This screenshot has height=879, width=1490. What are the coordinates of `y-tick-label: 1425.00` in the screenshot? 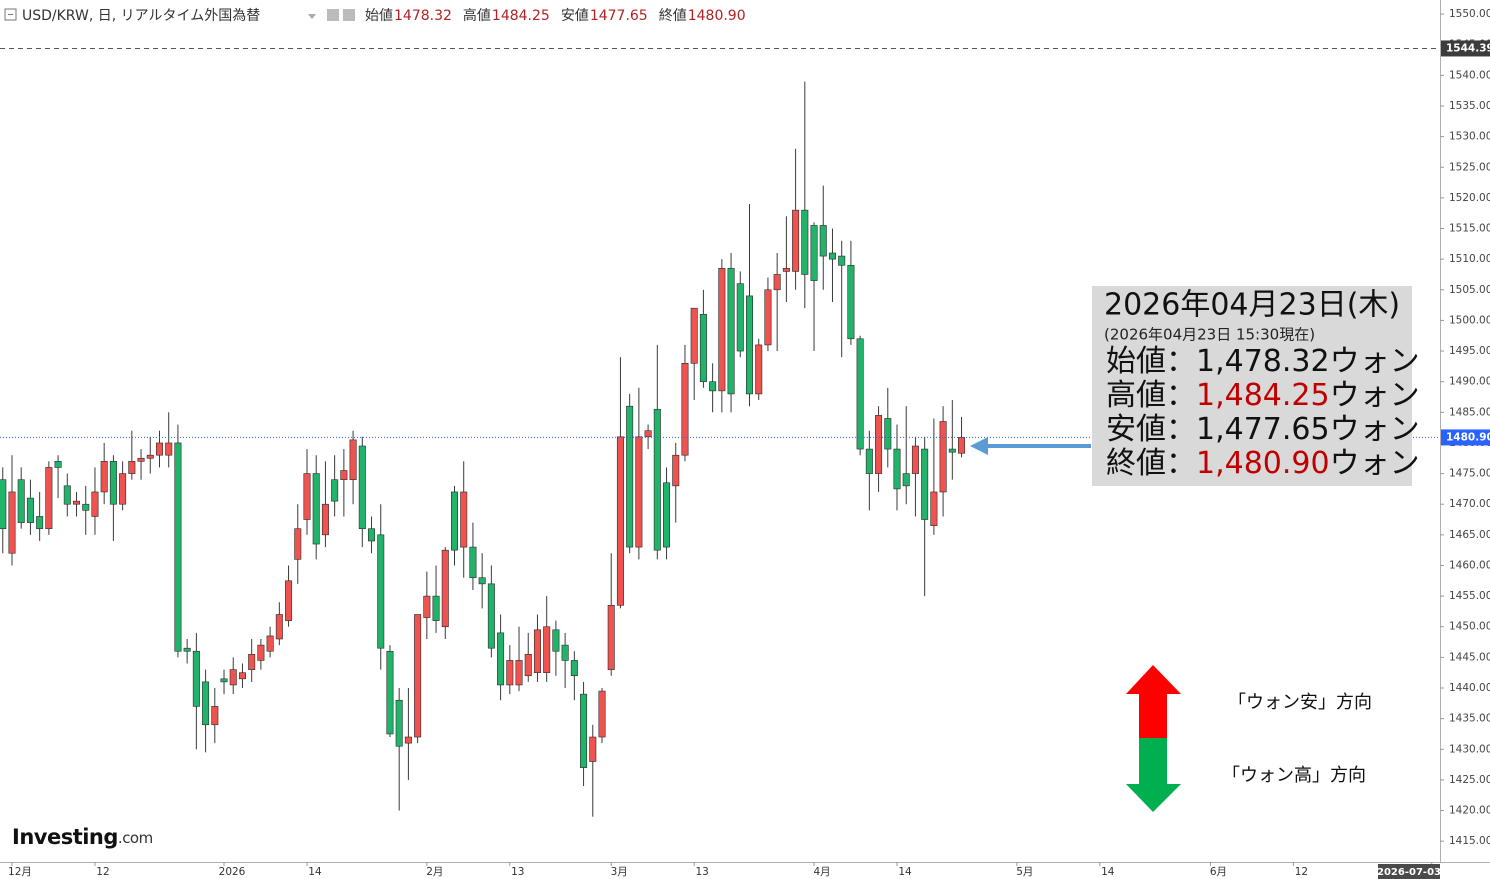 It's located at (1469, 780).